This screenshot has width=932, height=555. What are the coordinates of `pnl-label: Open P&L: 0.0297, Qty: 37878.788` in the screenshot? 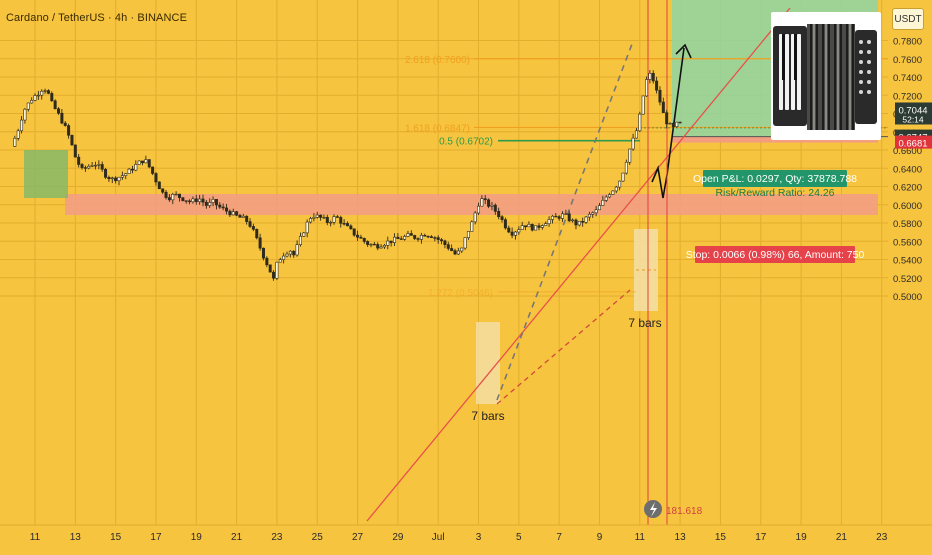 It's located at (775, 179).